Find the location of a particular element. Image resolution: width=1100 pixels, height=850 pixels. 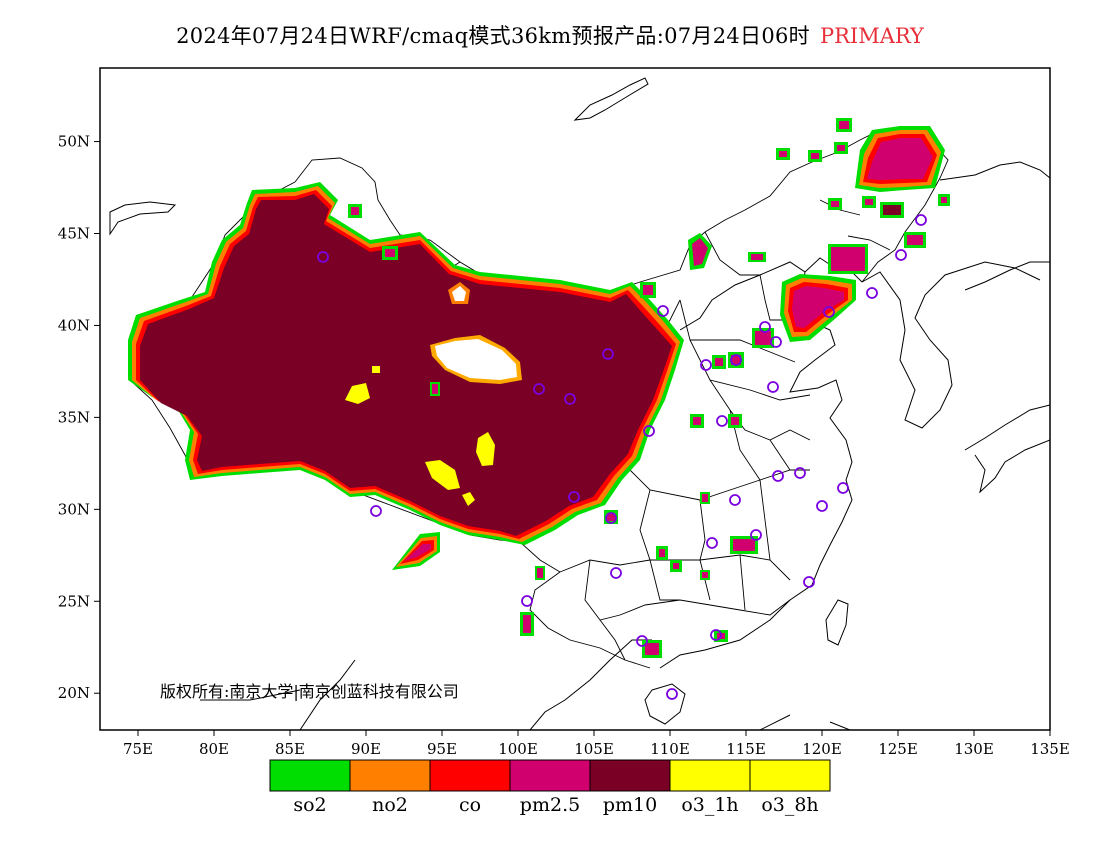

lat-tick-label: 45N is located at coordinates (74, 234).